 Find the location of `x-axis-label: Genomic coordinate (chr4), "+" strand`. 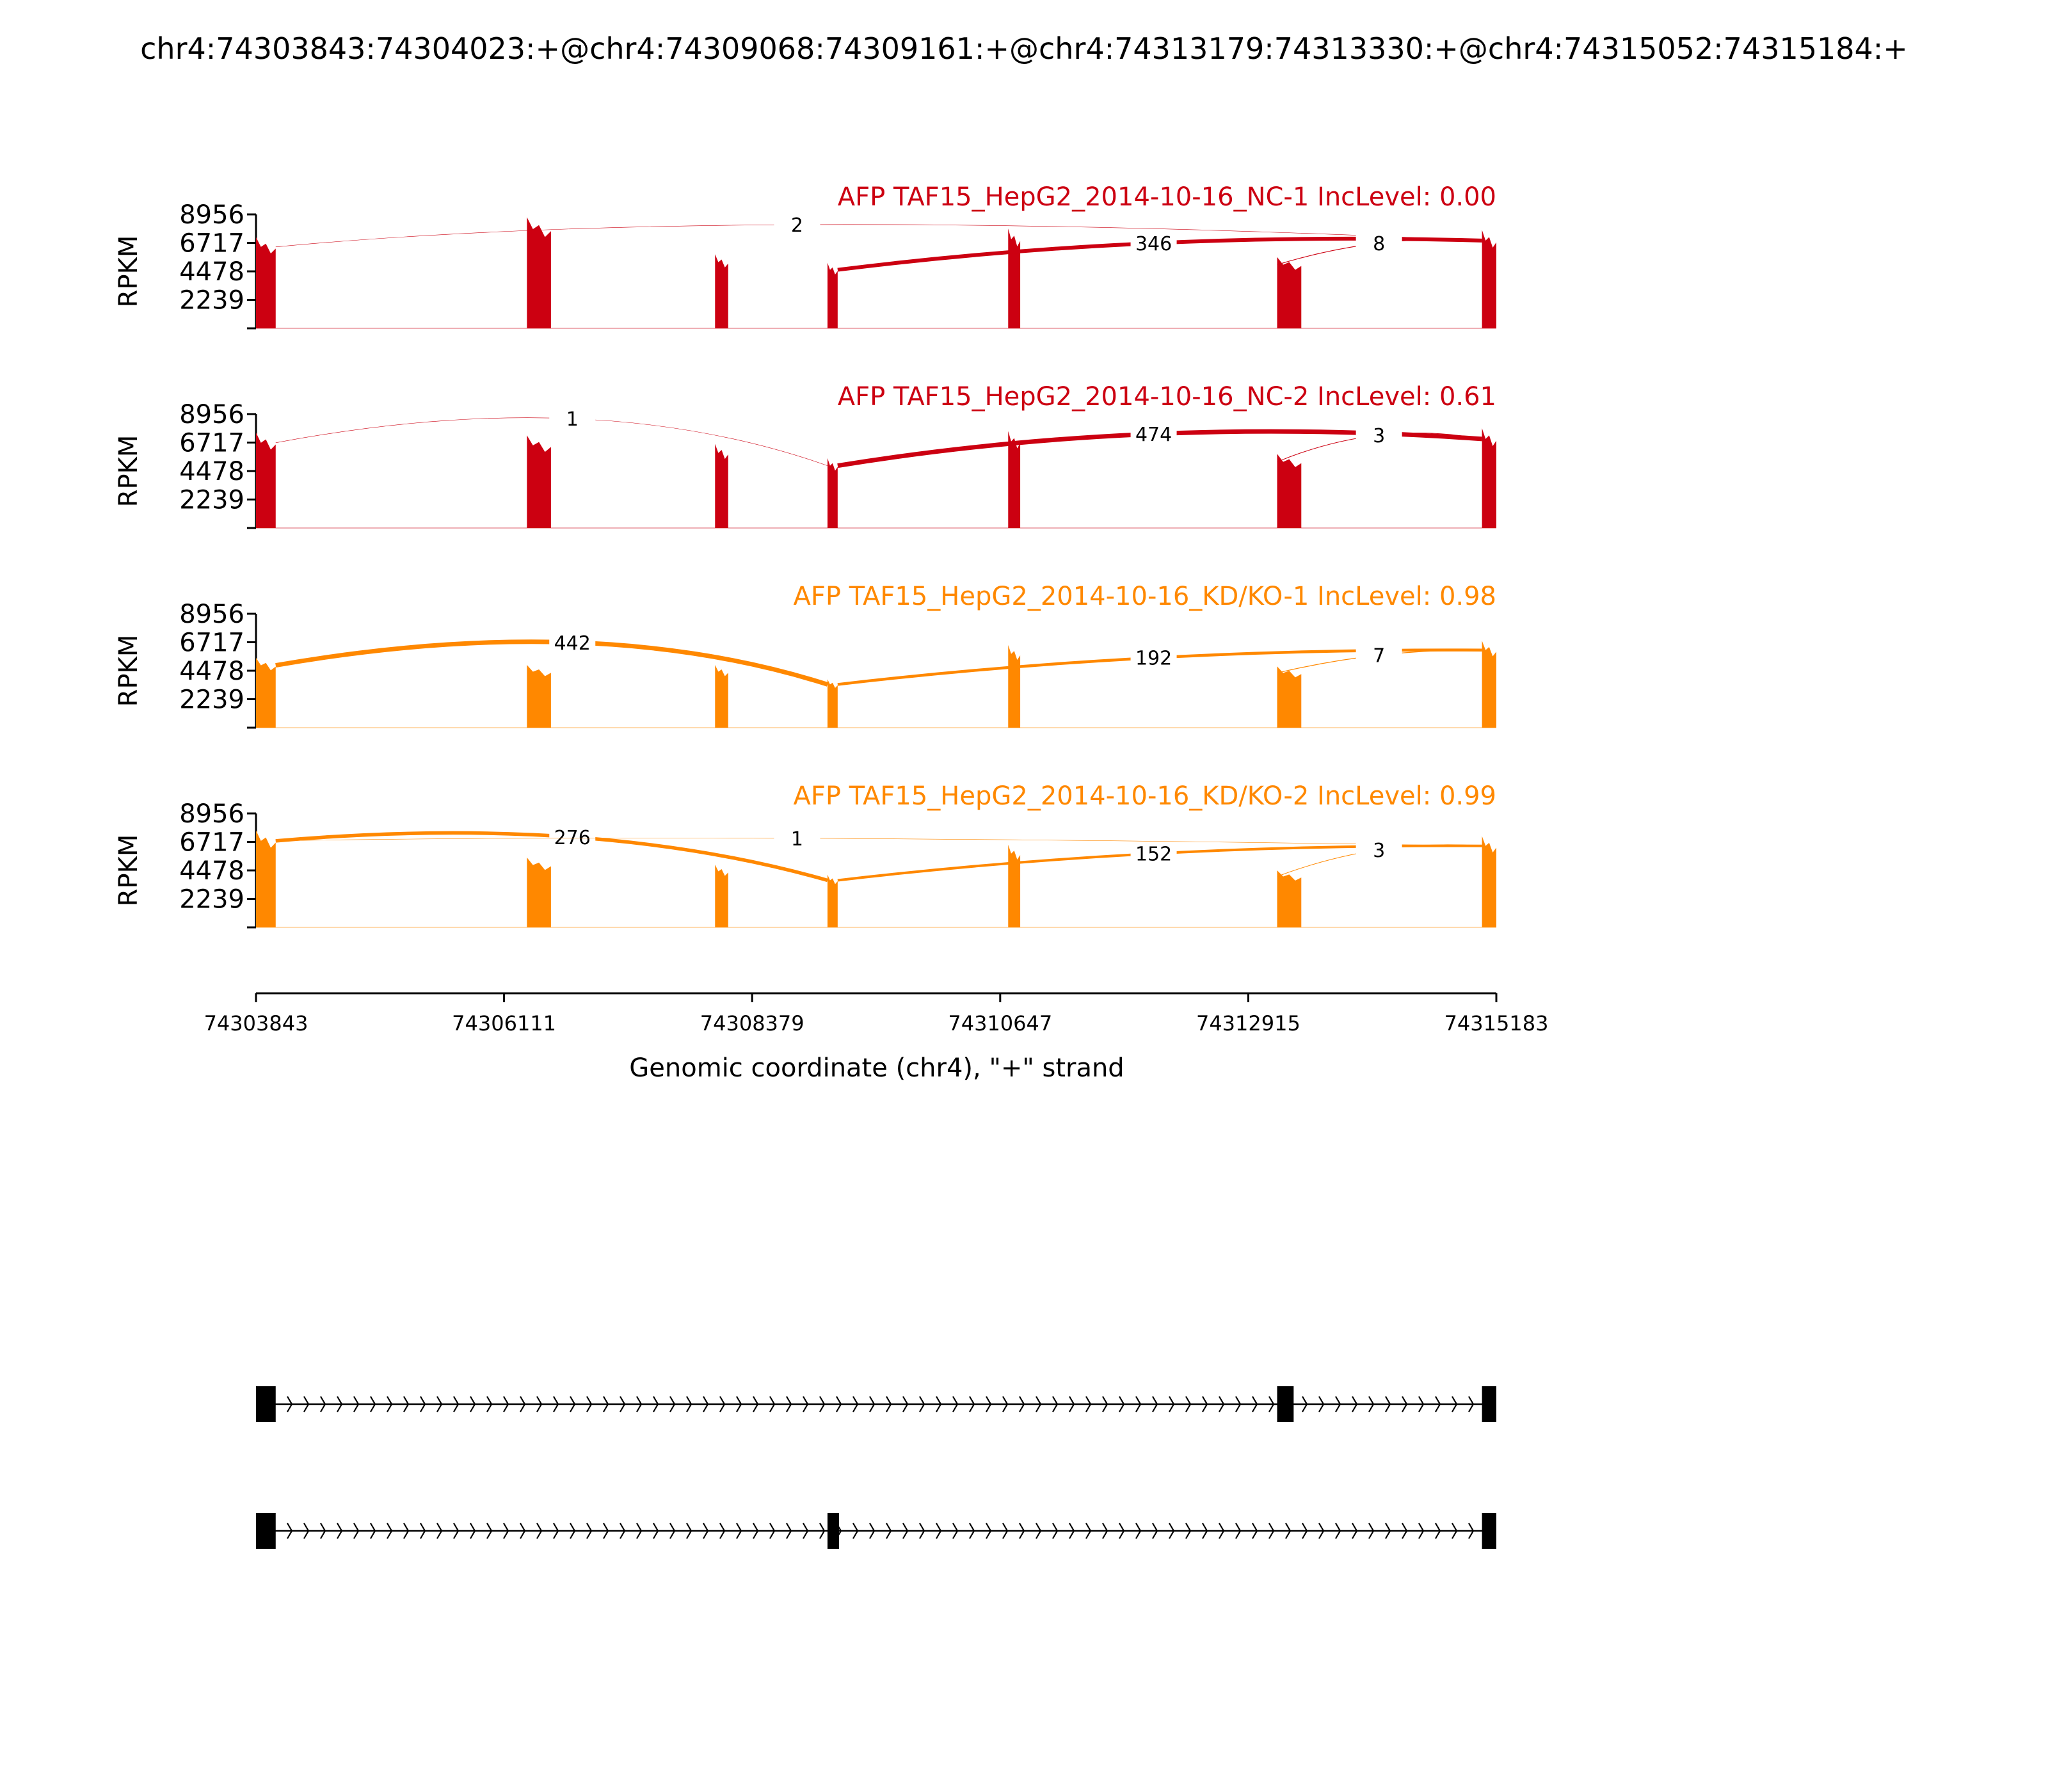

x-axis-label: Genomic coordinate (chr4), "+" strand is located at coordinates (876, 1068).